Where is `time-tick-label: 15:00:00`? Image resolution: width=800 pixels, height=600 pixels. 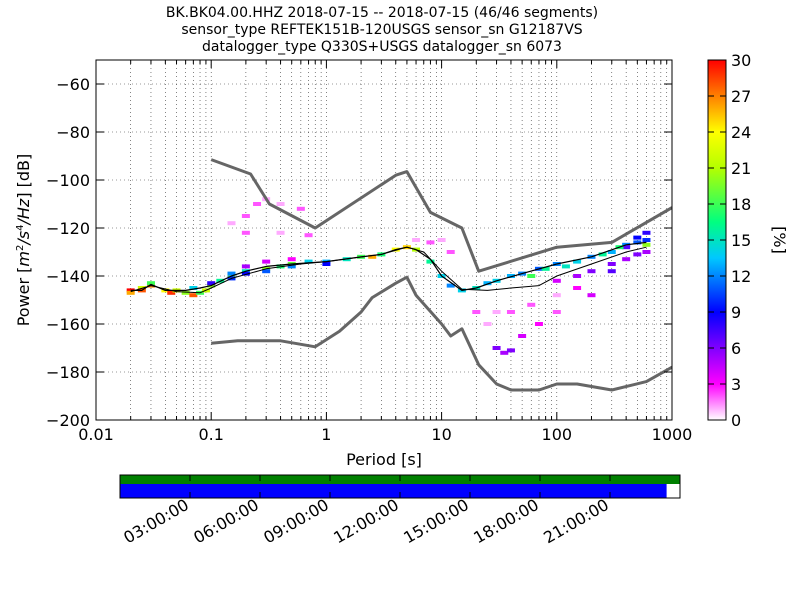
time-tick-label: 15:00:00 is located at coordinates (436, 521).